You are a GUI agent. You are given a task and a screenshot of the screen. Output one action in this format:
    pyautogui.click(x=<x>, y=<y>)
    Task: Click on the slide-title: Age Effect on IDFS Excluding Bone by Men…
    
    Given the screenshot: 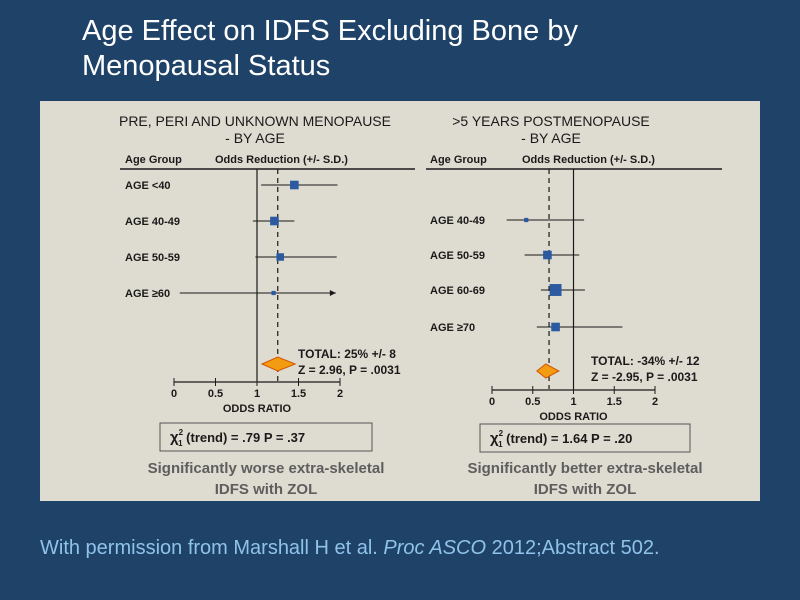 What is the action you would take?
    pyautogui.click(x=330, y=48)
    